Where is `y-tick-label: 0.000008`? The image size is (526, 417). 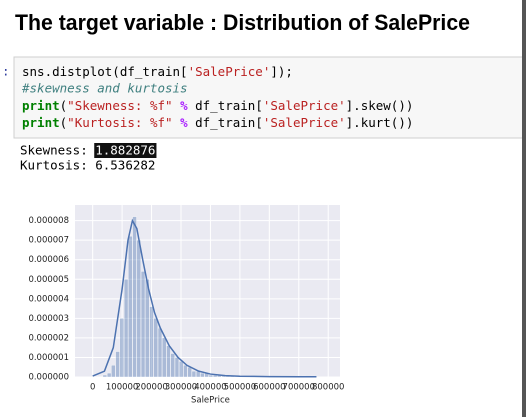 y-tick-label: 0.000008 is located at coordinates (48, 221).